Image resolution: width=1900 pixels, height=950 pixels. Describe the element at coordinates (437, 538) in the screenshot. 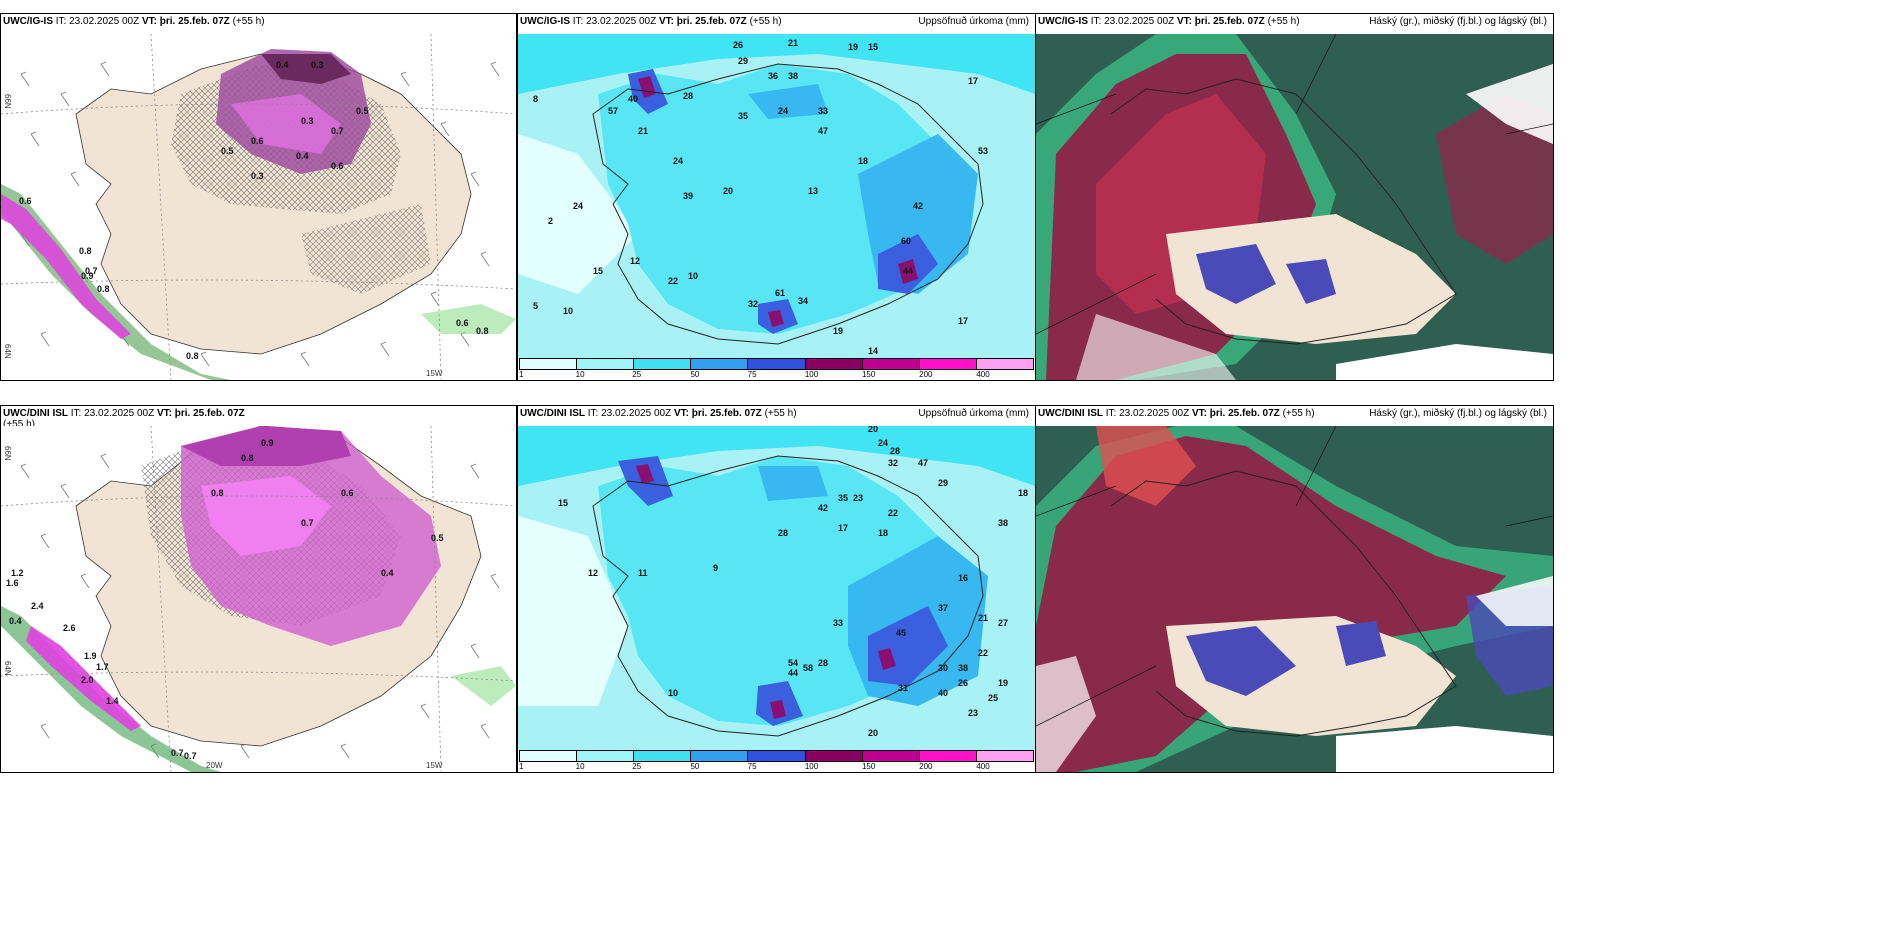

I see `value-label: 0.5` at that location.